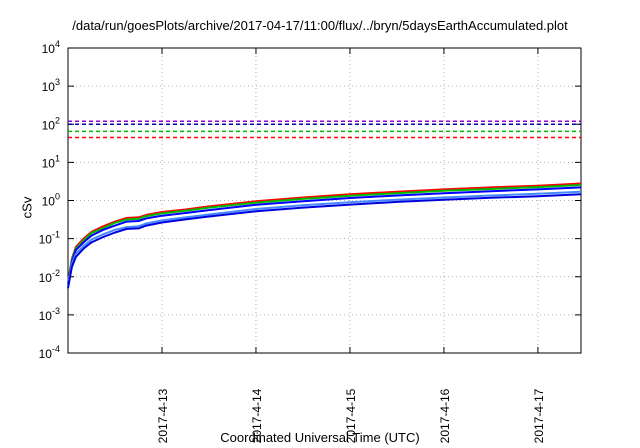  I want to click on y-tick-label: 10⁻¹, so click(49, 238).